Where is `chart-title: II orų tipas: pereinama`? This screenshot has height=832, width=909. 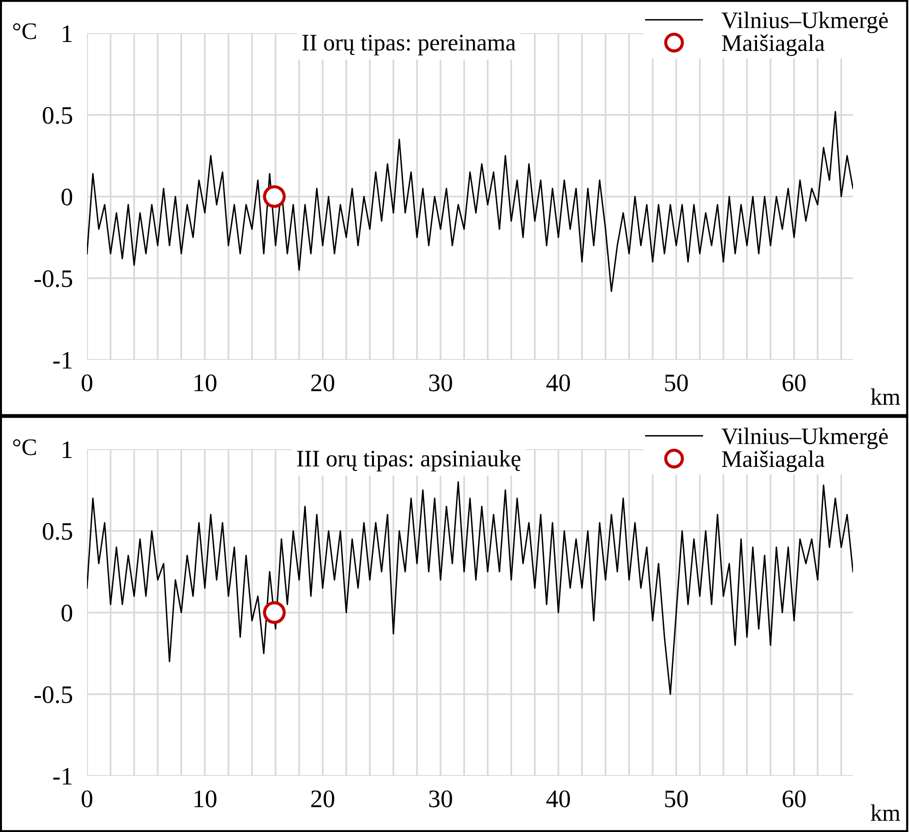
chart-title: II orų tipas: pereinama is located at coordinates (409, 45).